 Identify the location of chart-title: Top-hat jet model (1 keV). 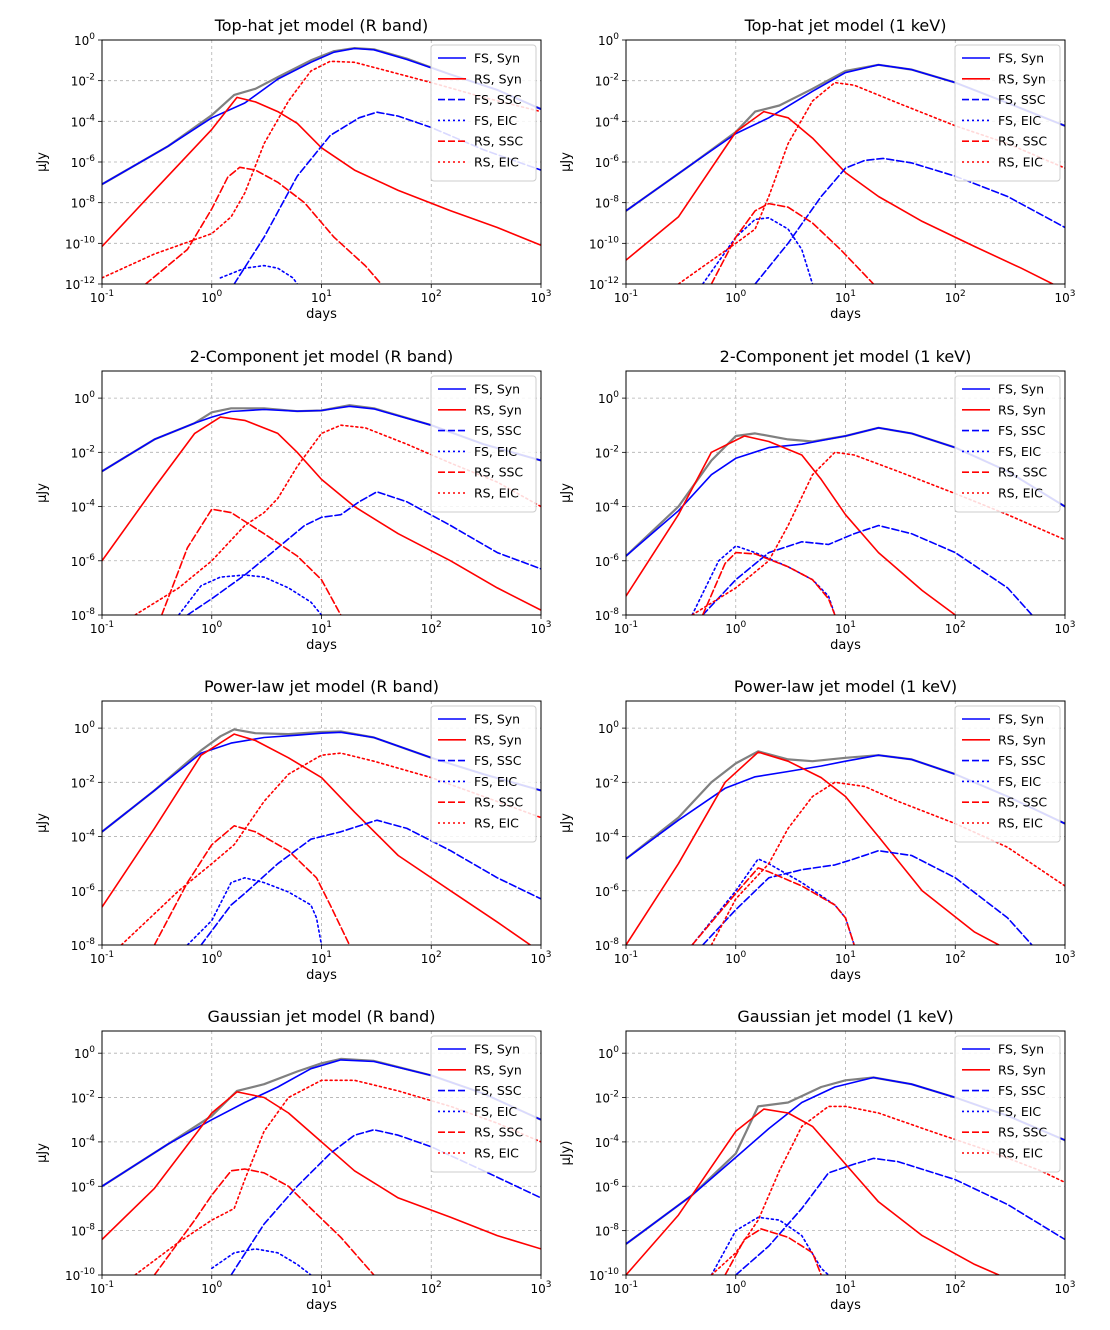
(845, 25).